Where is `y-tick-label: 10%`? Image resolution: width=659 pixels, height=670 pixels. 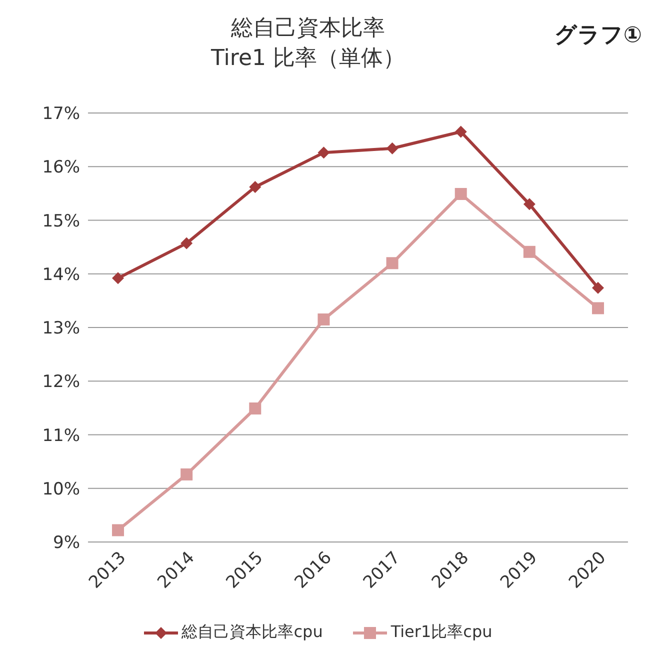
y-tick-label: 10% is located at coordinates (61, 489).